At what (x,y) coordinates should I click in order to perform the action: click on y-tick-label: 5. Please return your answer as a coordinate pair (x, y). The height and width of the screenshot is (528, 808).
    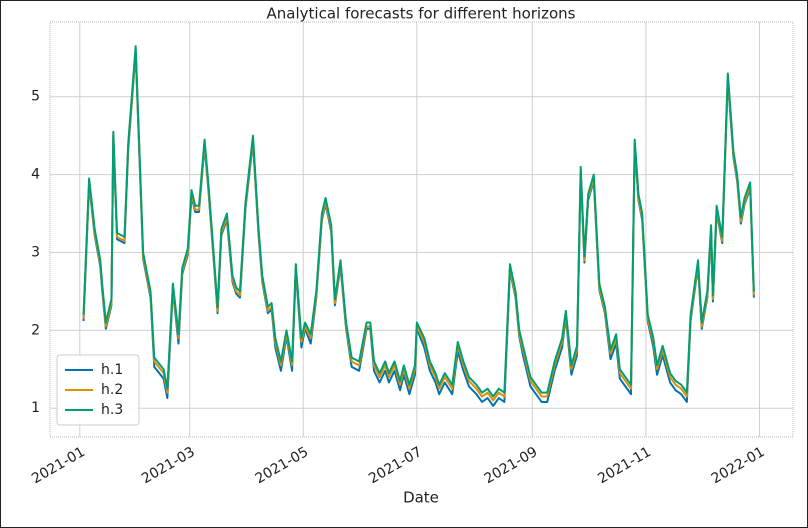
    Looking at the image, I should click on (35, 97).